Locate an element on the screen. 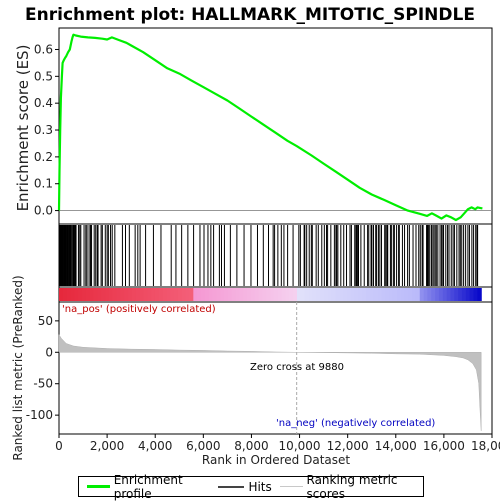 Image resolution: width=500 pixels, height=501 pixels. legend-label: Enrichment profile is located at coordinates (148, 486).